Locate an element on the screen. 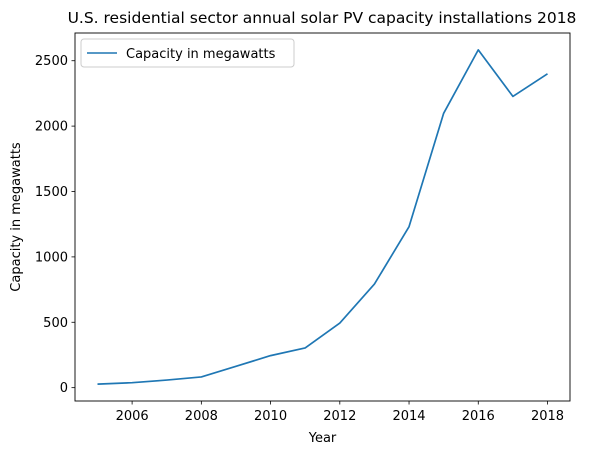  x-tick-label: 2016 is located at coordinates (478, 416).